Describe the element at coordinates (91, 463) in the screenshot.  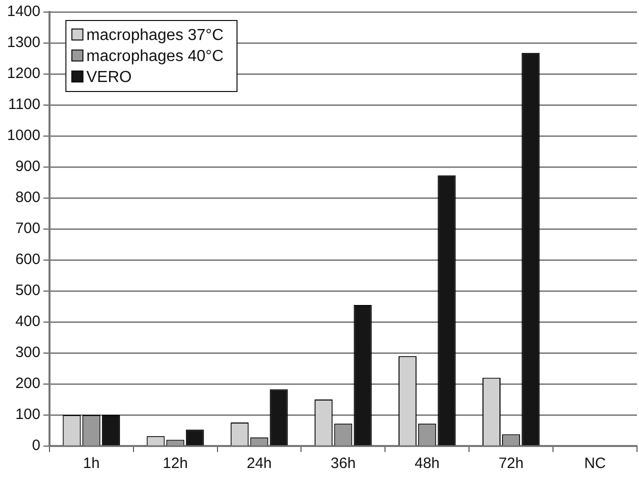
I see `x-tick-label: 1h` at that location.